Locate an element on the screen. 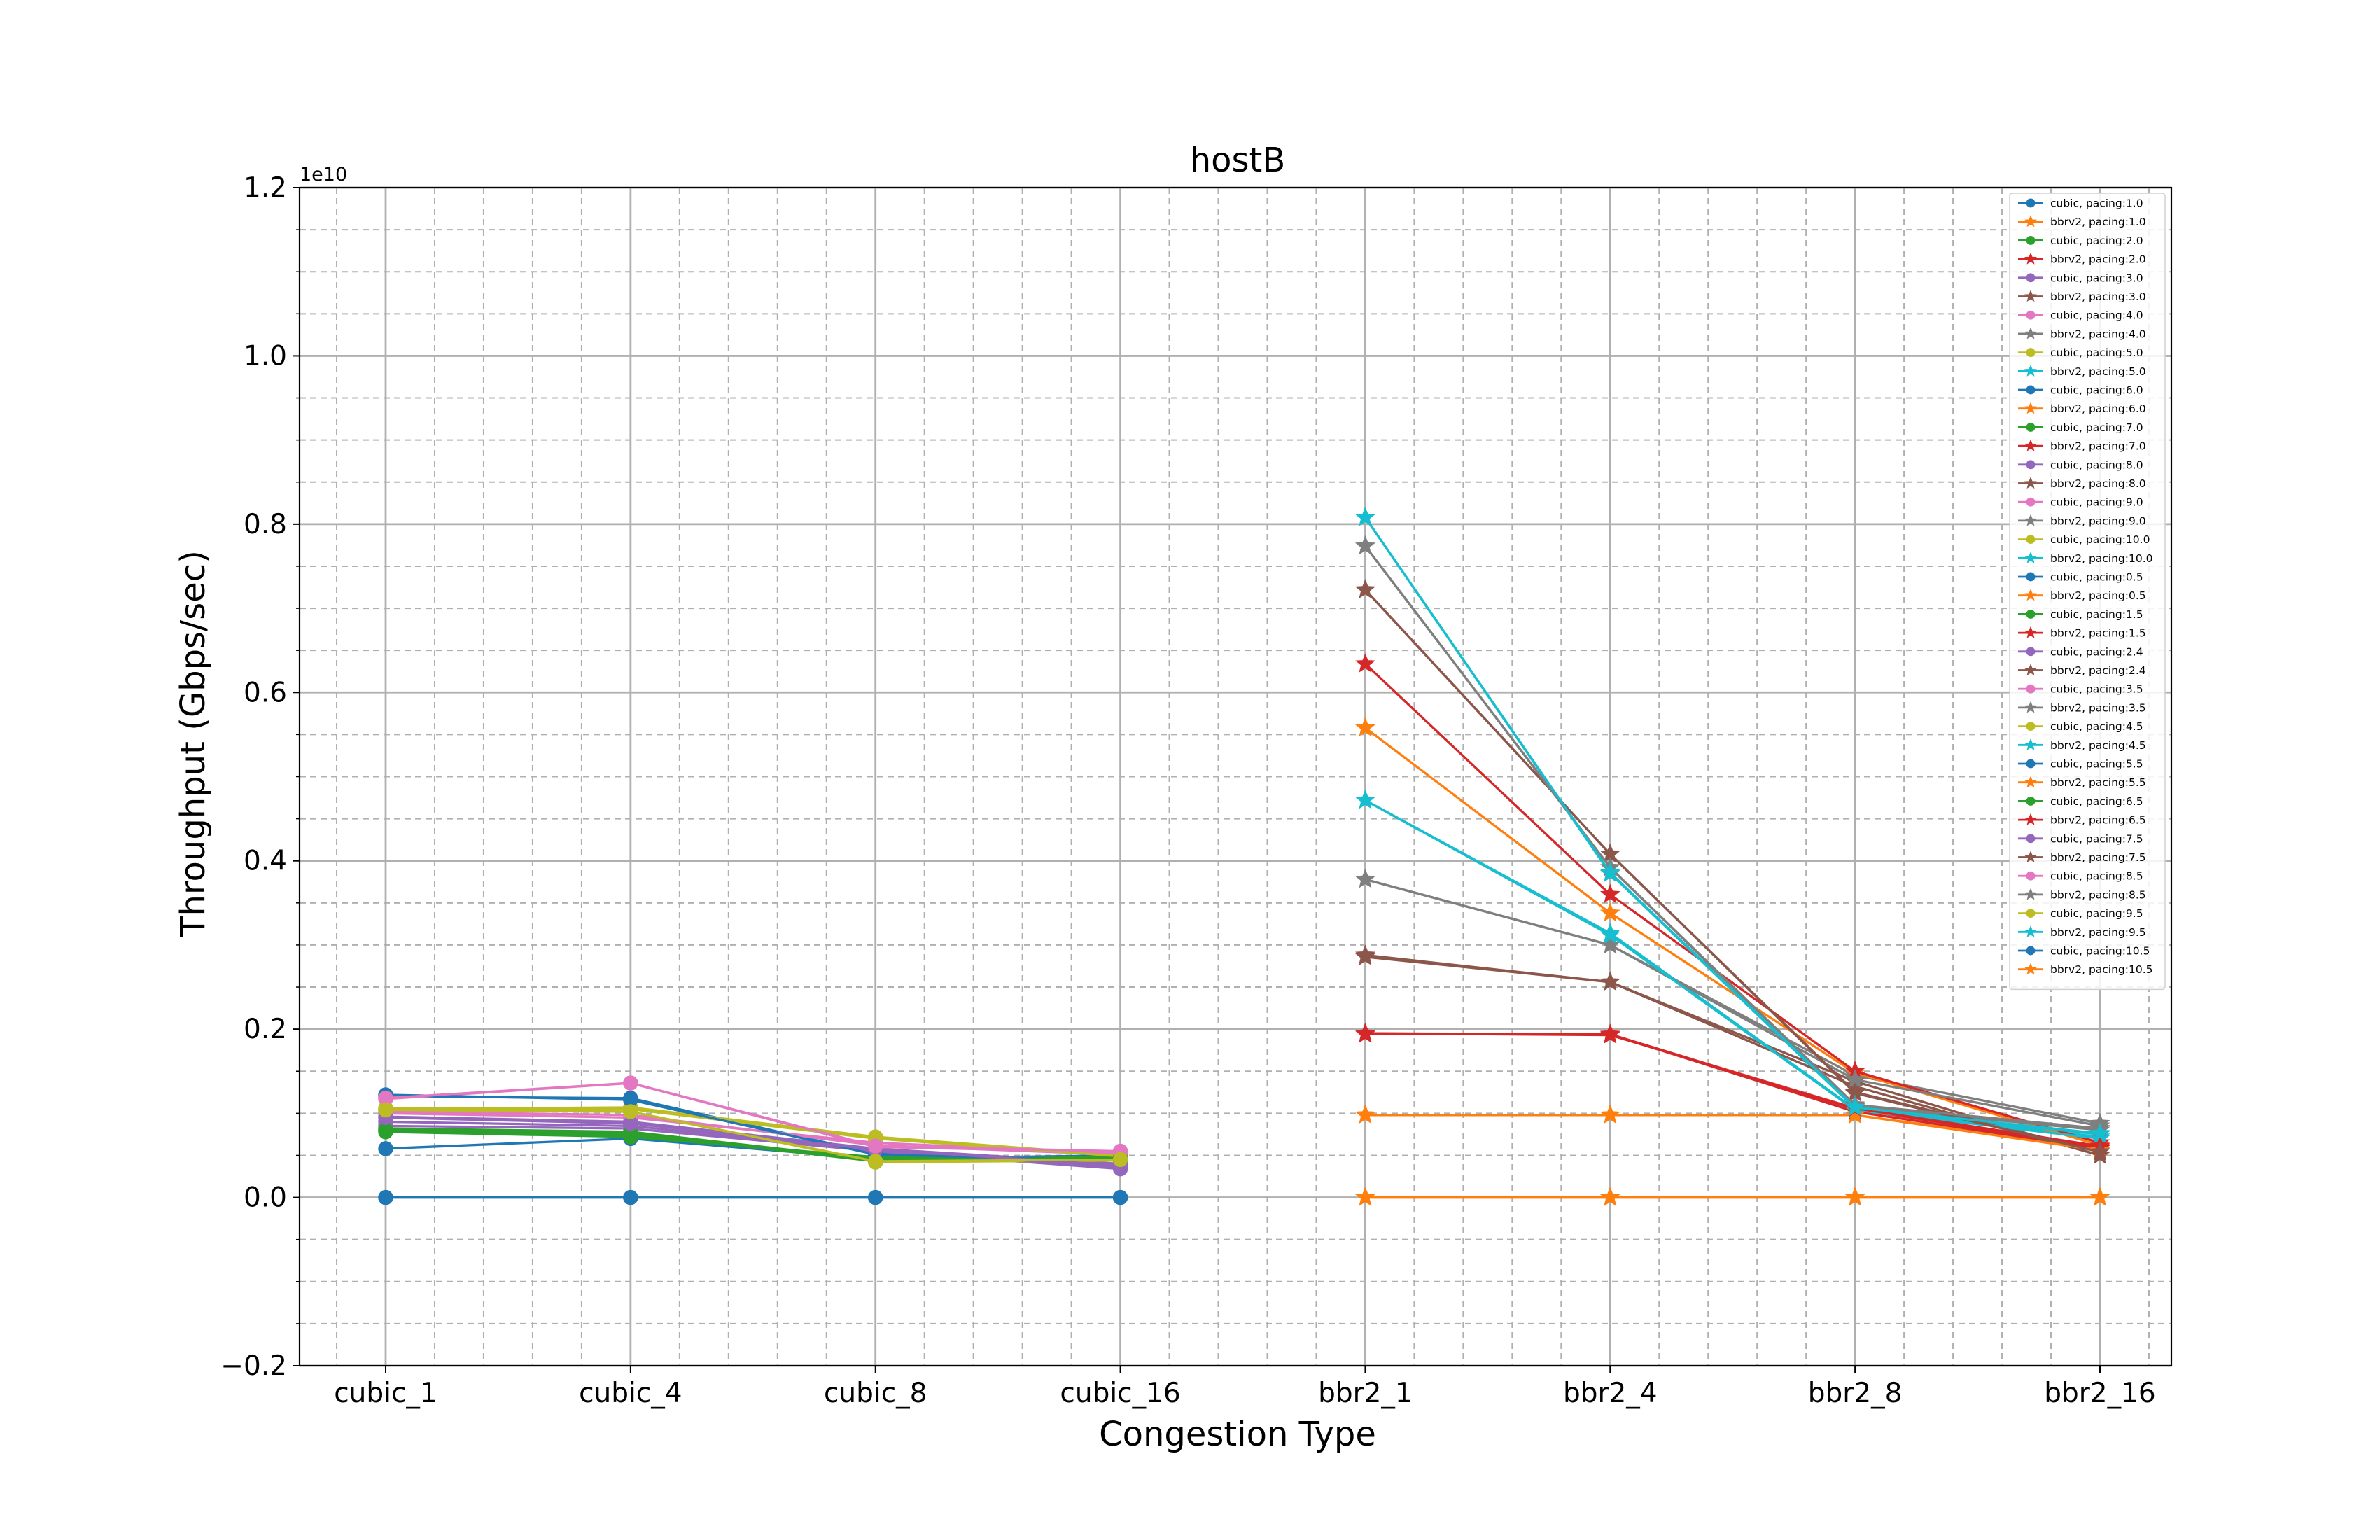 The width and height of the screenshot is (2380, 1540). legend-label: bbrv2, pacing:9.5 is located at coordinates (2098, 932).